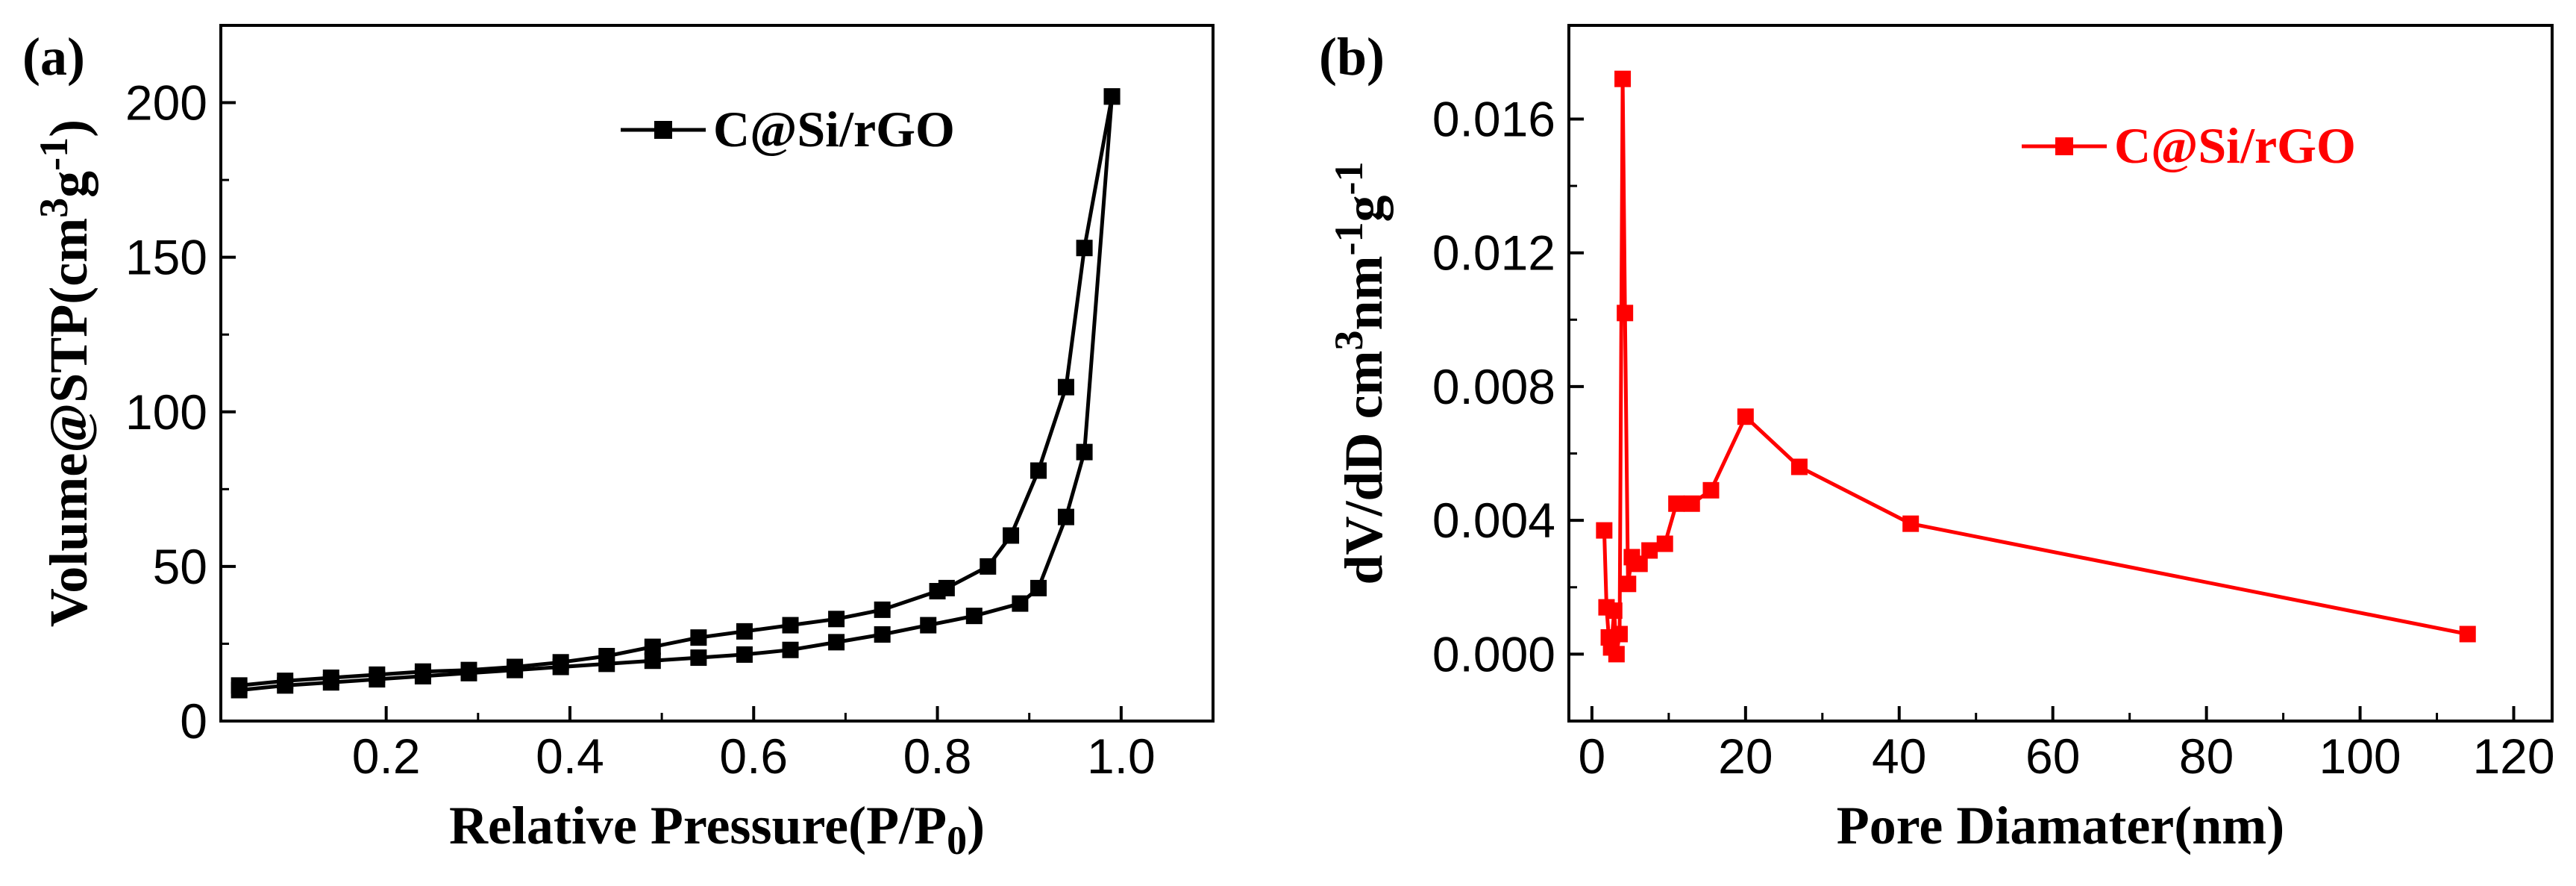 The image size is (2576, 886). I want to click on x-tick-label-a: 0.4, so click(570, 756).